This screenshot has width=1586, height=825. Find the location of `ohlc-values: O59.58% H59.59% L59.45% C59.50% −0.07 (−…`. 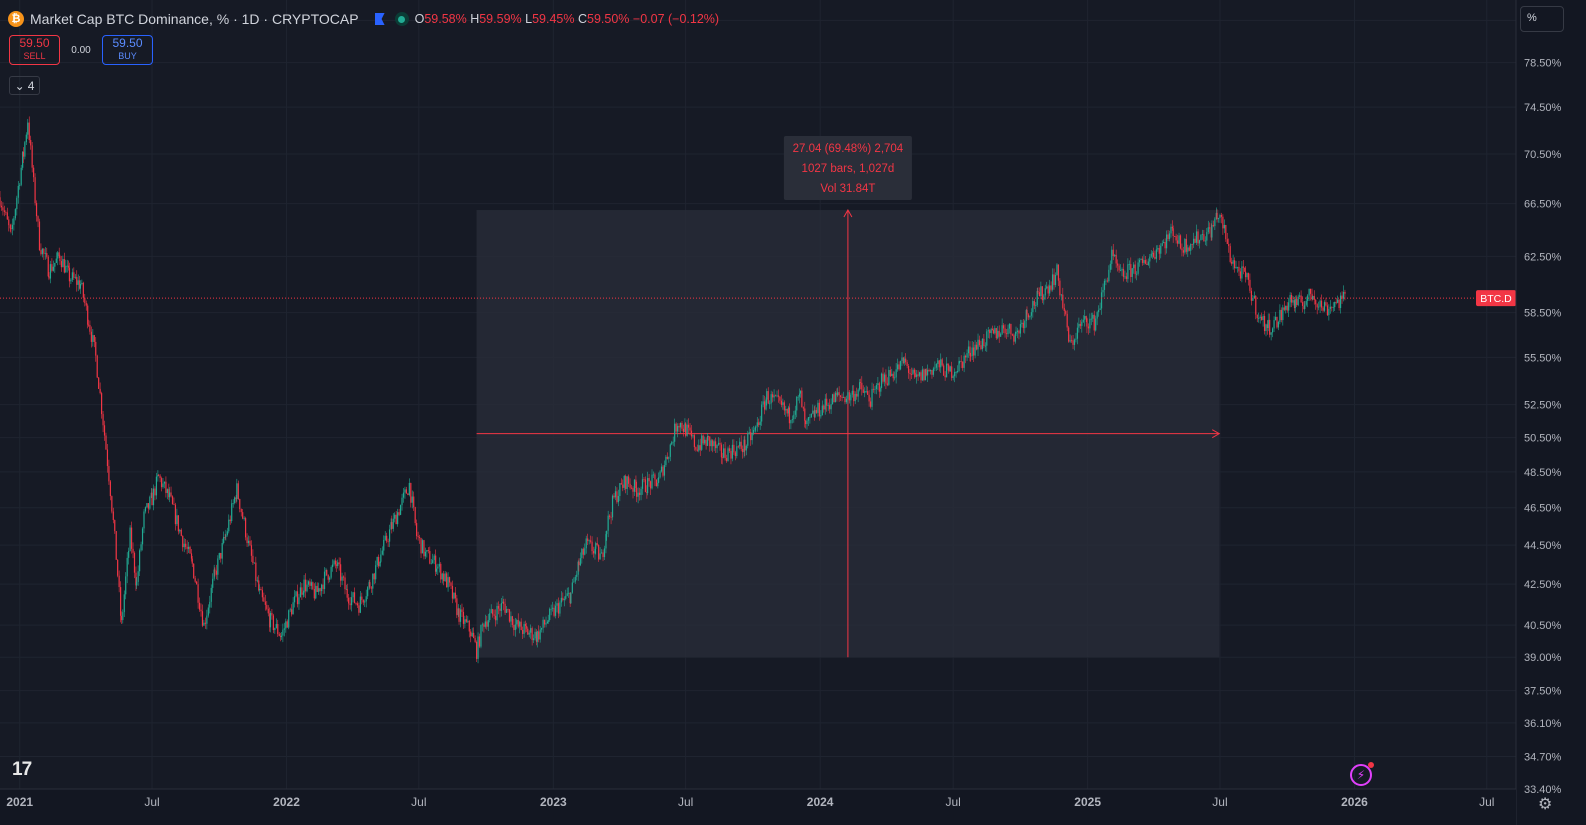

ohlc-values: O59.58% H59.59% L59.45% C59.50% −0.07 (−… is located at coordinates (567, 19).